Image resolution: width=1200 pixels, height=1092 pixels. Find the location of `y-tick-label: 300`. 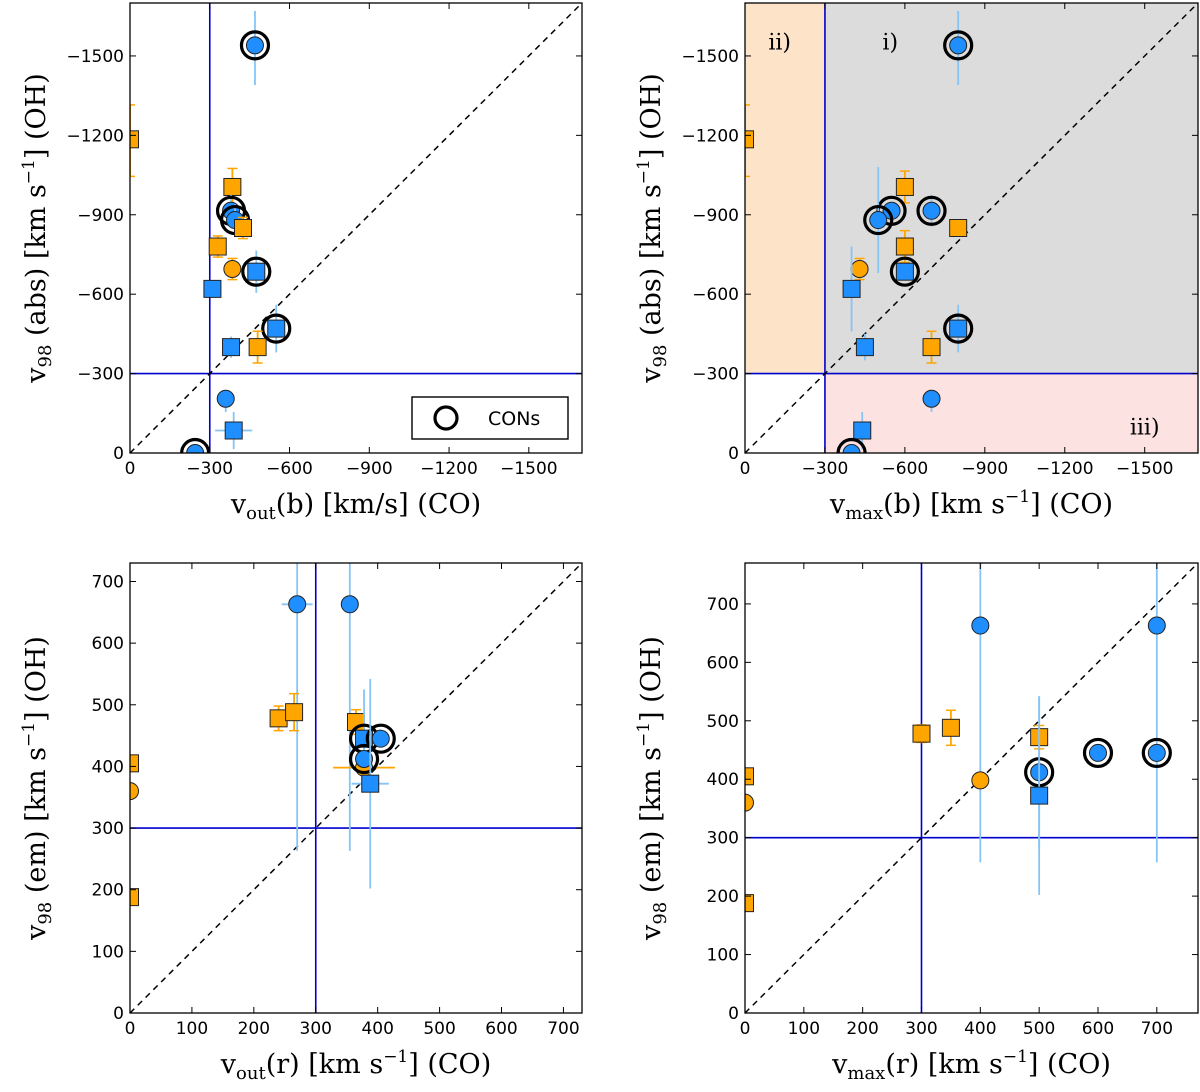

y-tick-label: 300 is located at coordinates (108, 829).